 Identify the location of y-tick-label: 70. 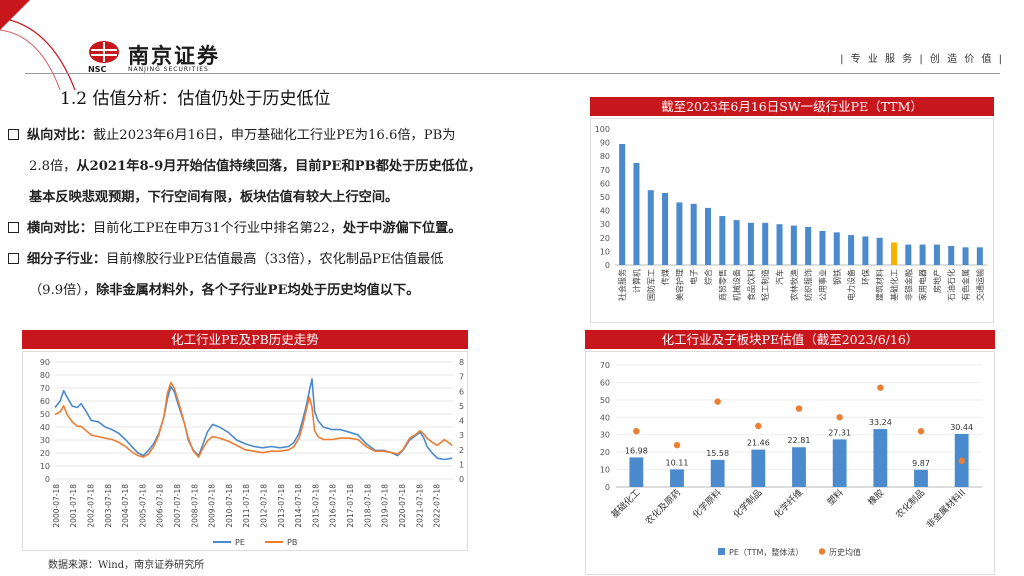
(605, 170).